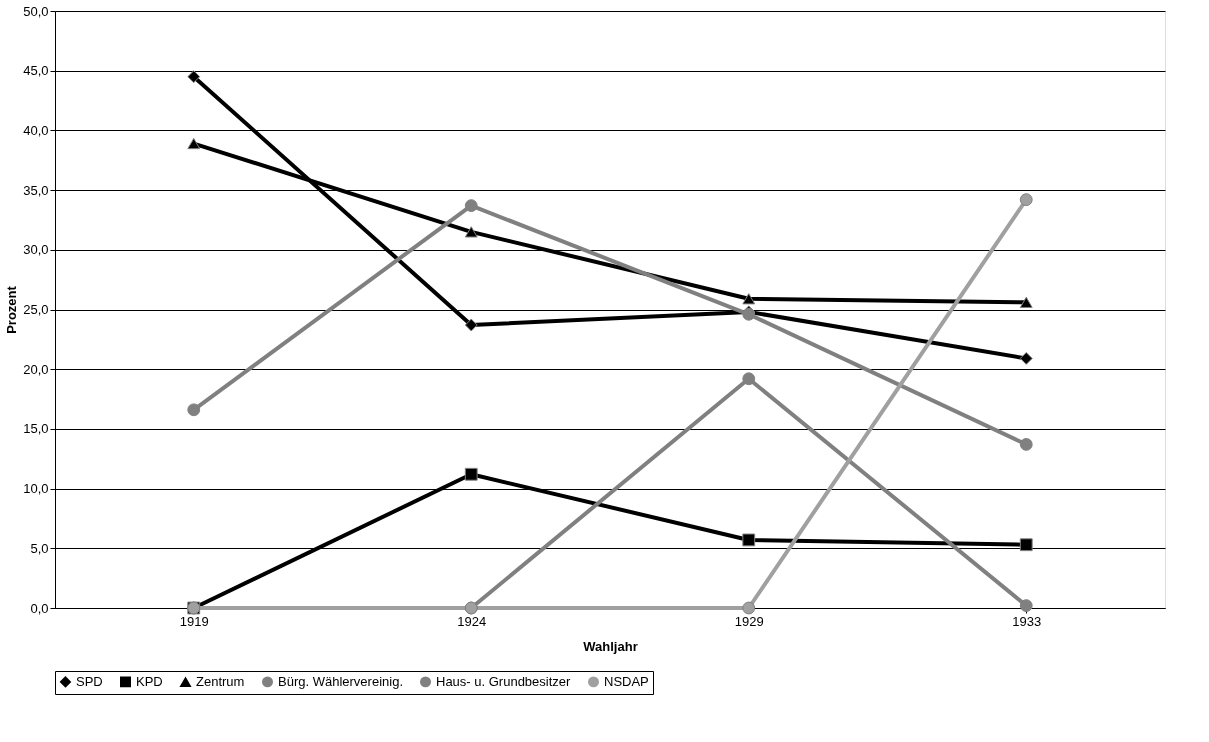  What do you see at coordinates (220, 682) in the screenshot?
I see `legend-label: Zentrum` at bounding box center [220, 682].